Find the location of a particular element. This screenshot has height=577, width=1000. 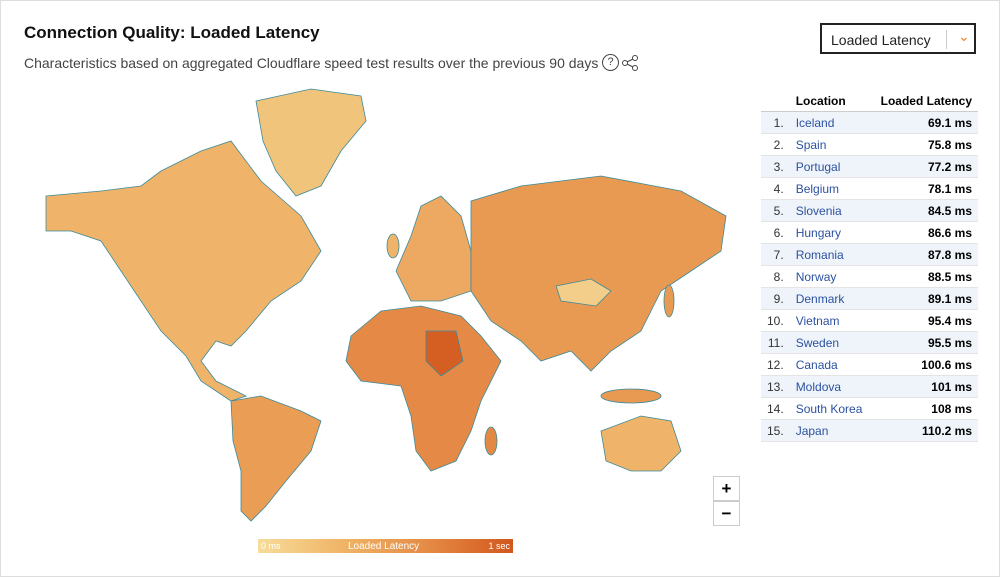

latency: 84.5 ms is located at coordinates (924, 210).